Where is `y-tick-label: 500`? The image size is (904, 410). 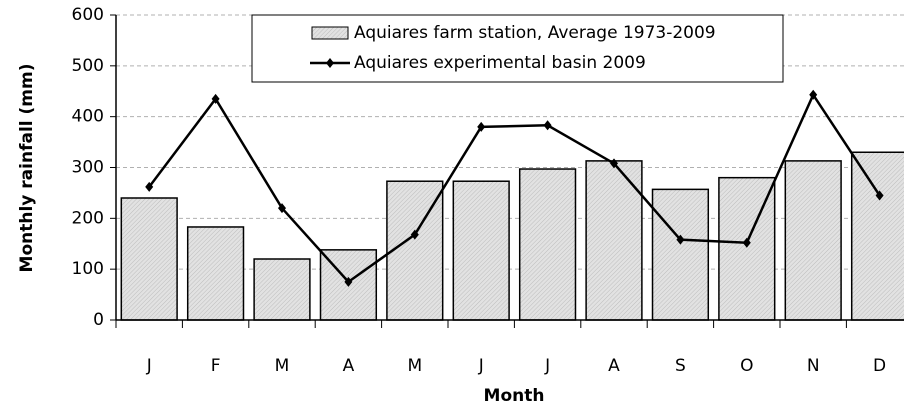 y-tick-label: 500 is located at coordinates (88, 66).